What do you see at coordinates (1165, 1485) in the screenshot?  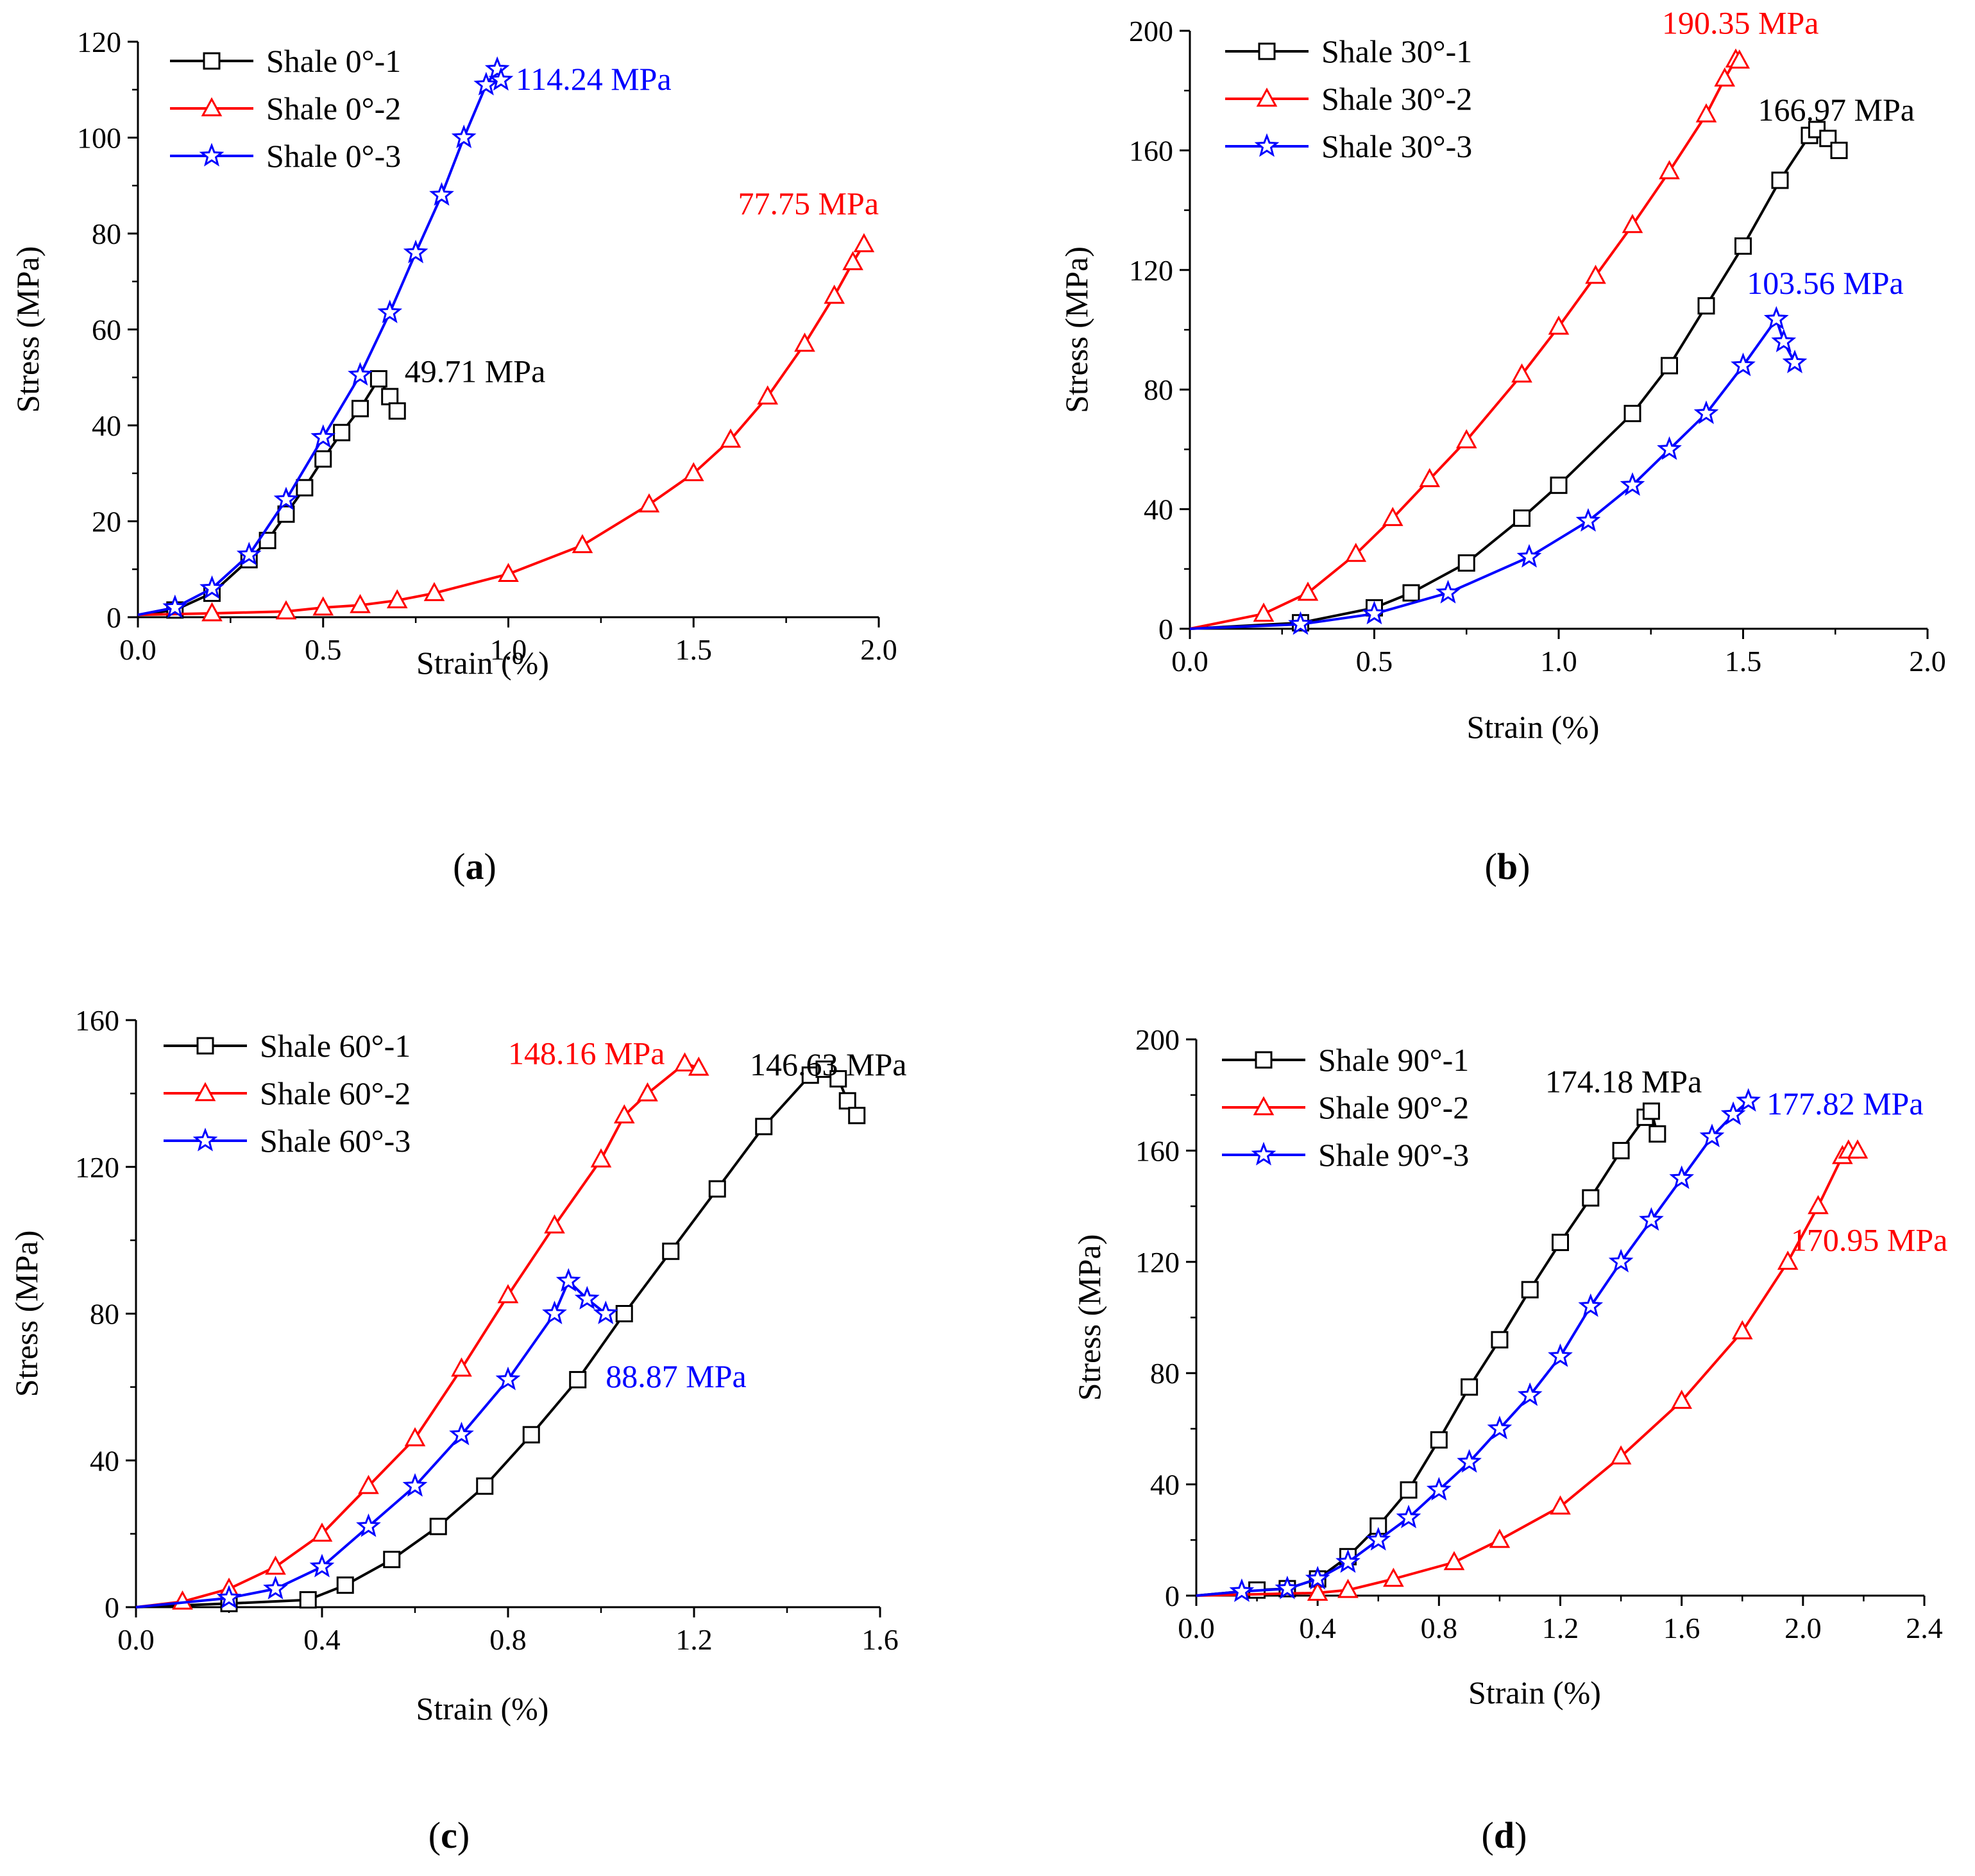 I see `y-tick-label: 40` at bounding box center [1165, 1485].